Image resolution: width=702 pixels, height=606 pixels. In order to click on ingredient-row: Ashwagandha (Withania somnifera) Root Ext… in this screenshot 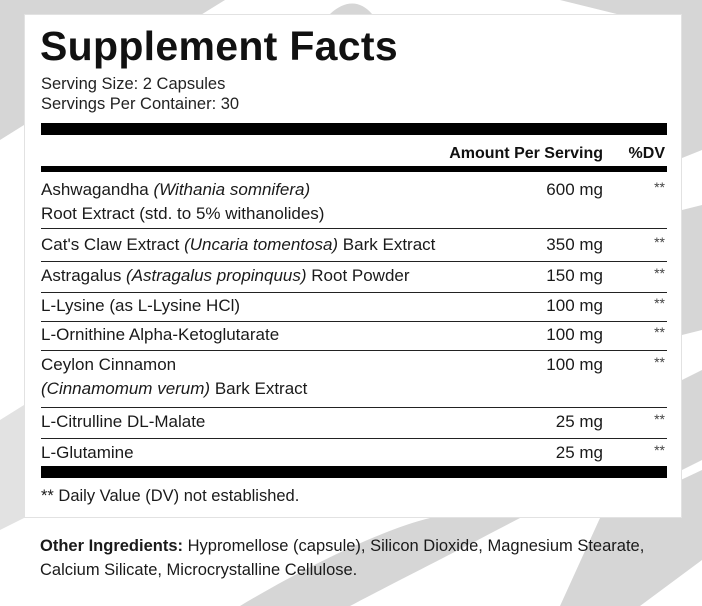, I will do `click(354, 203)`.